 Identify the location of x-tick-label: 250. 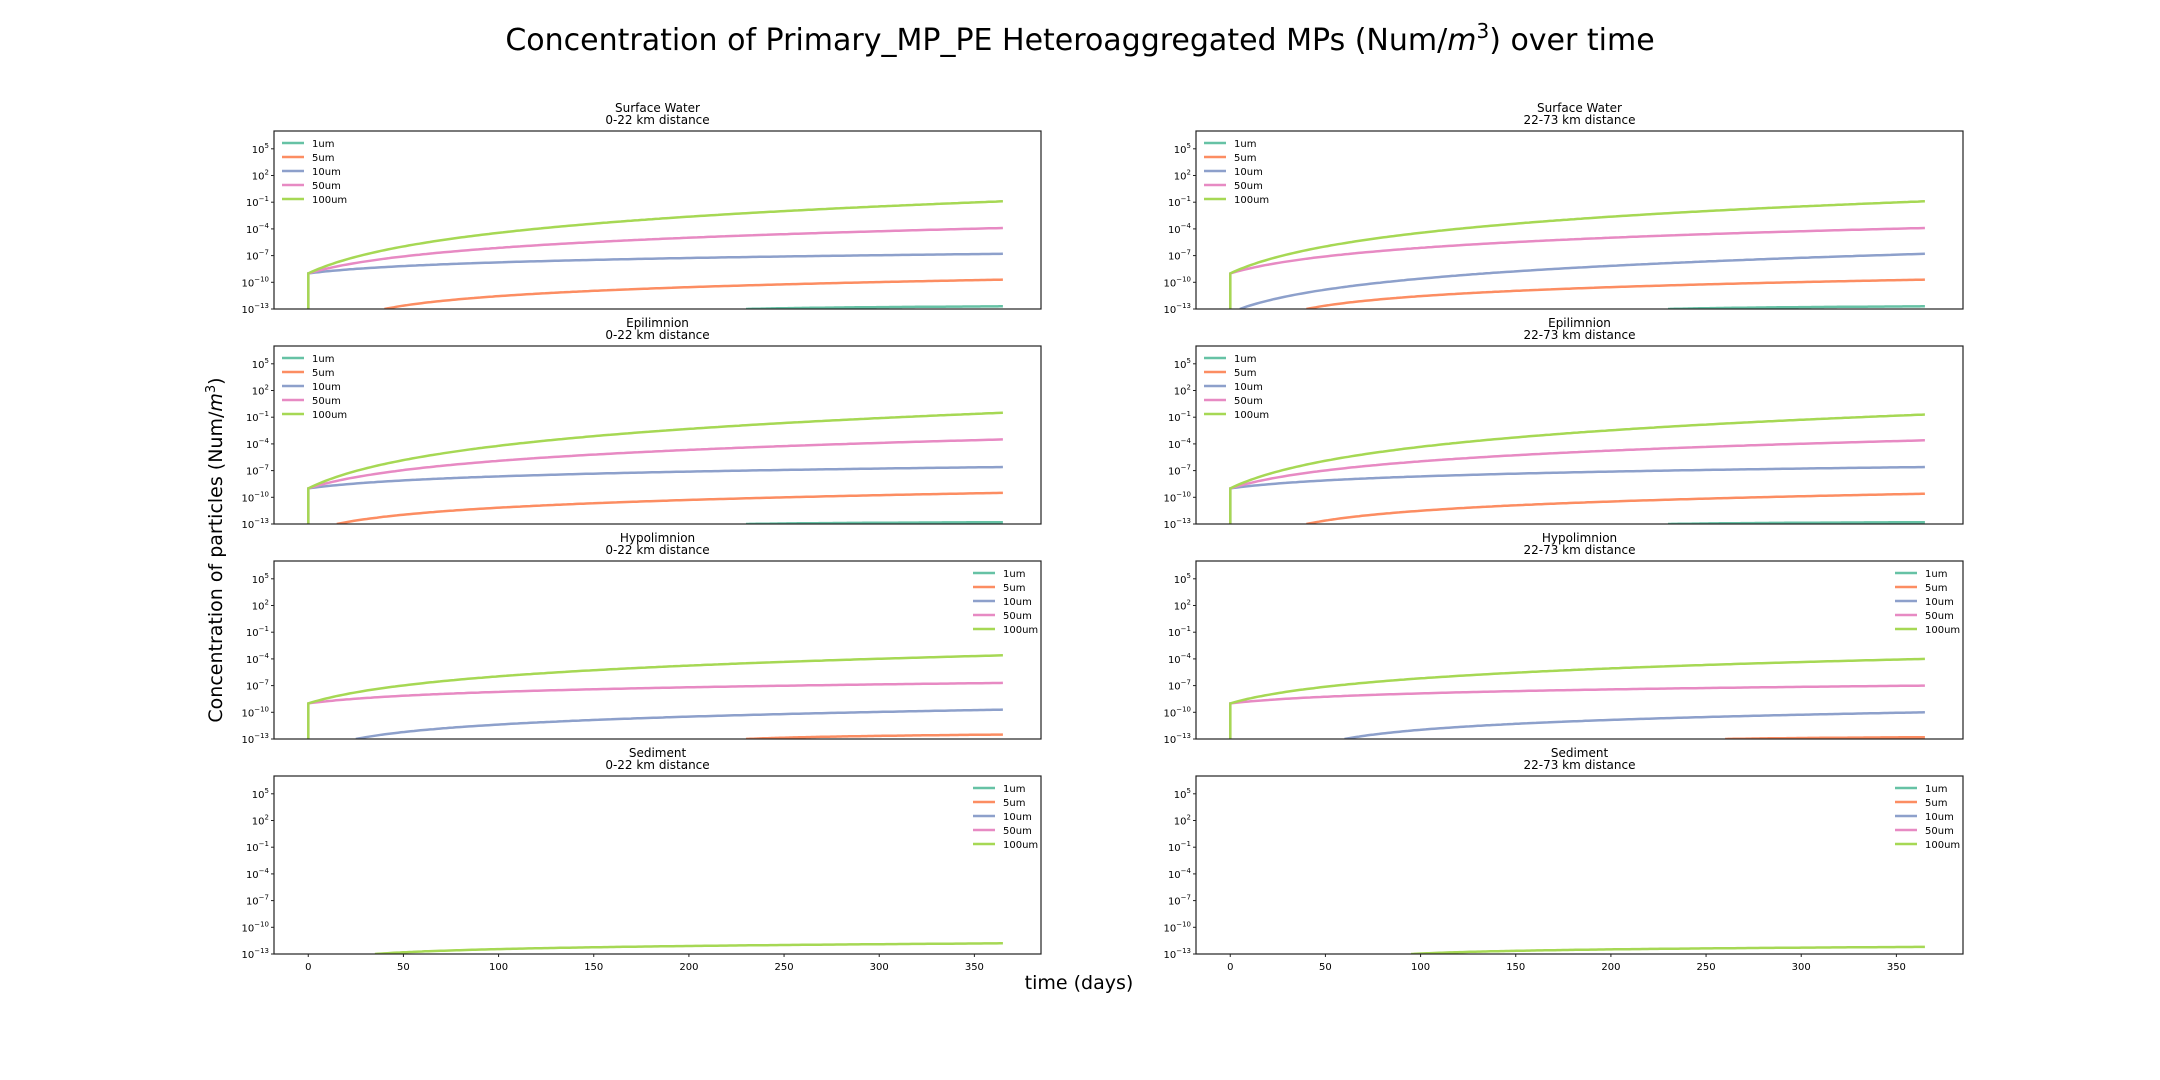
(784, 967).